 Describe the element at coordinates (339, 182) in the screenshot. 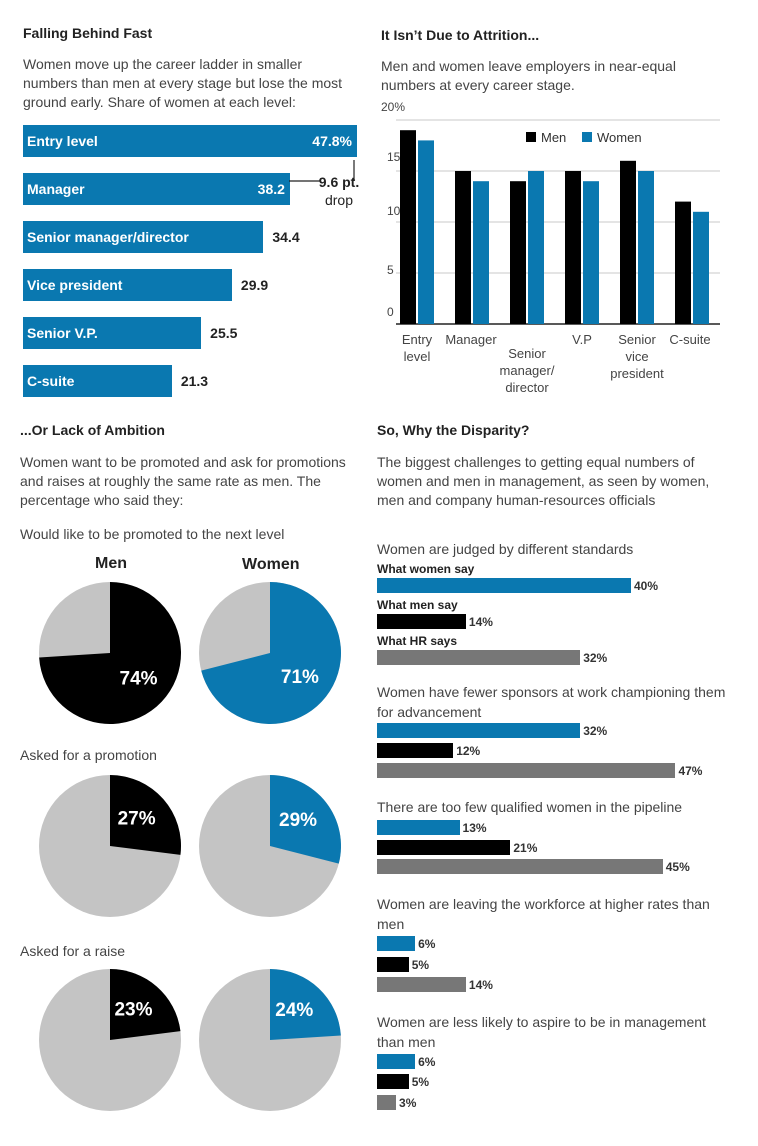

I see `drop-value: 9.6 pt.` at that location.